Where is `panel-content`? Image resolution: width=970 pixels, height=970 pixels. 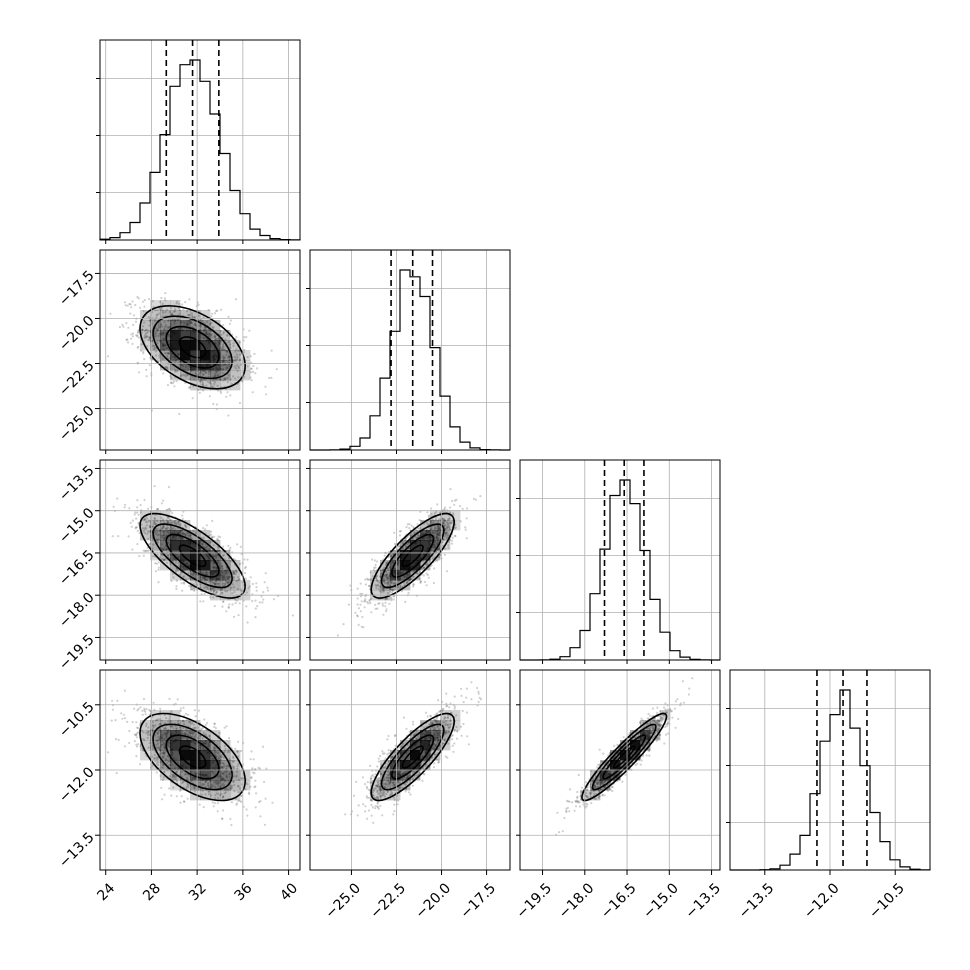
panel-content is located at coordinates (409, 562).